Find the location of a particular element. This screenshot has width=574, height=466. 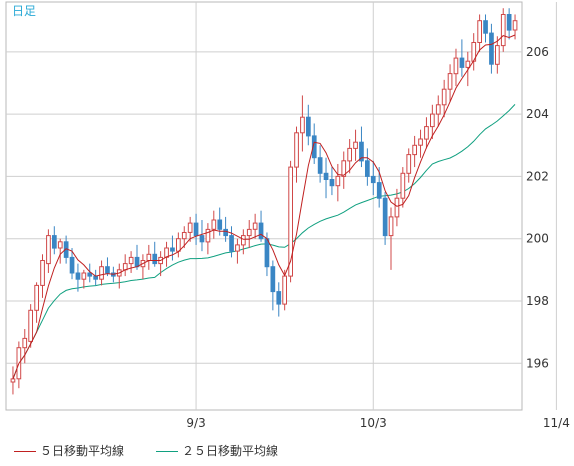

legend: ５日移動平均線 ２５日移動平均線 is located at coordinates (287, 449).